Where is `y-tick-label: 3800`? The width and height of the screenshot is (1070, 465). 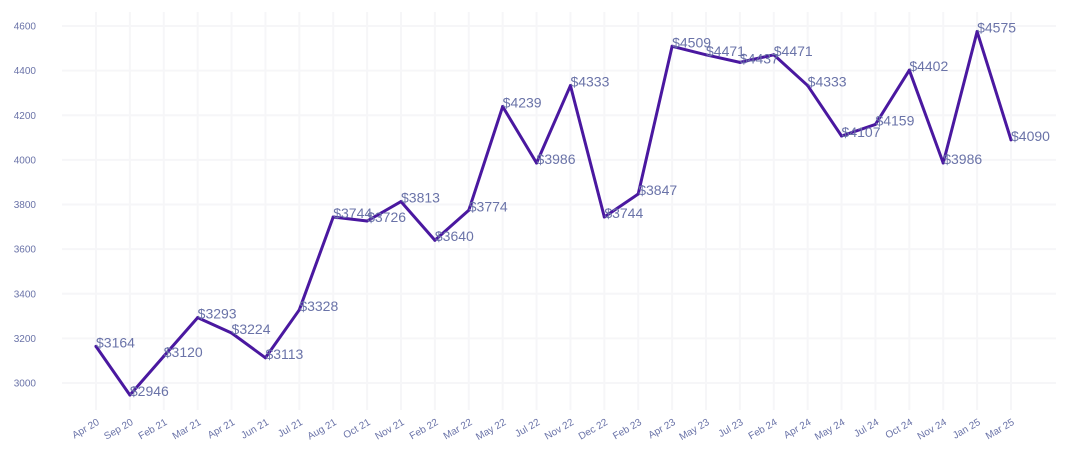
y-tick-label: 3800 is located at coordinates (25, 205).